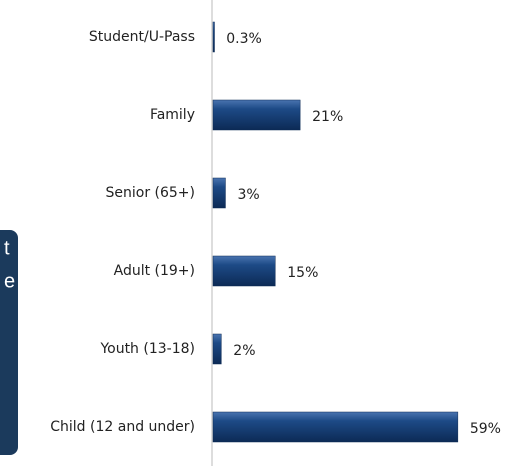 The height and width of the screenshot is (466, 506). I want to click on category-label: Family, so click(172, 115).